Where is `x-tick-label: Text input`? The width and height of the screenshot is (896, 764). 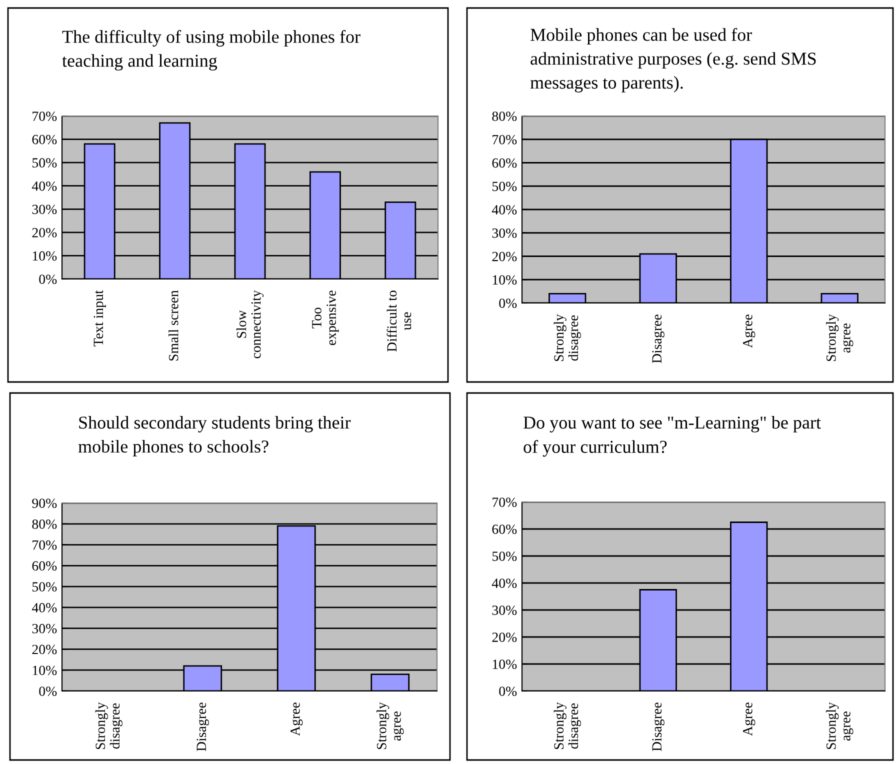 x-tick-label: Text input is located at coordinates (100, 318).